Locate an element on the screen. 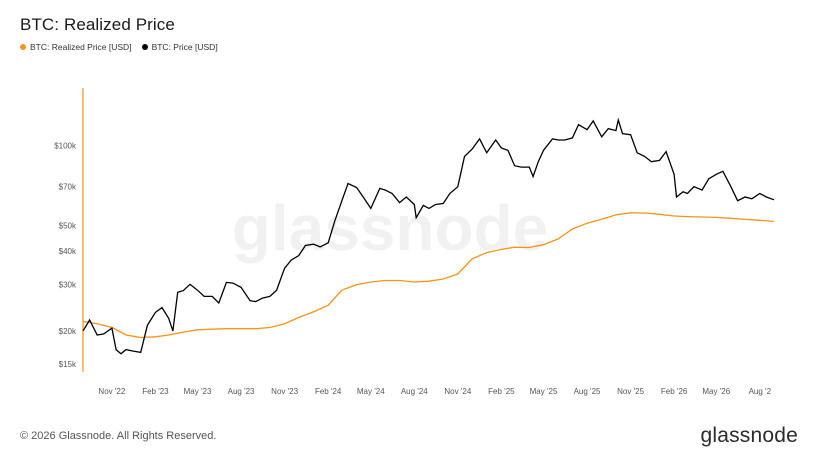  x-tick-label: Nov '22 is located at coordinates (111, 391).